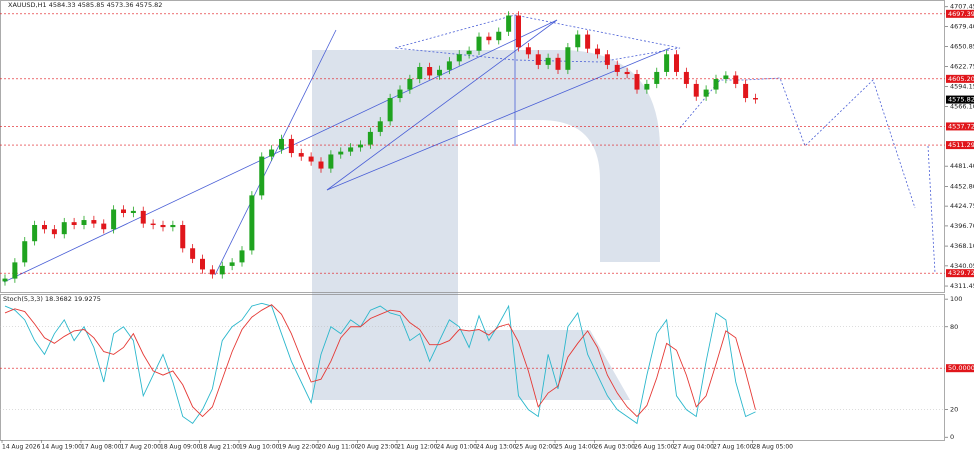  I want to click on x-tick-label: 17 Aug 20:00, so click(141, 447).